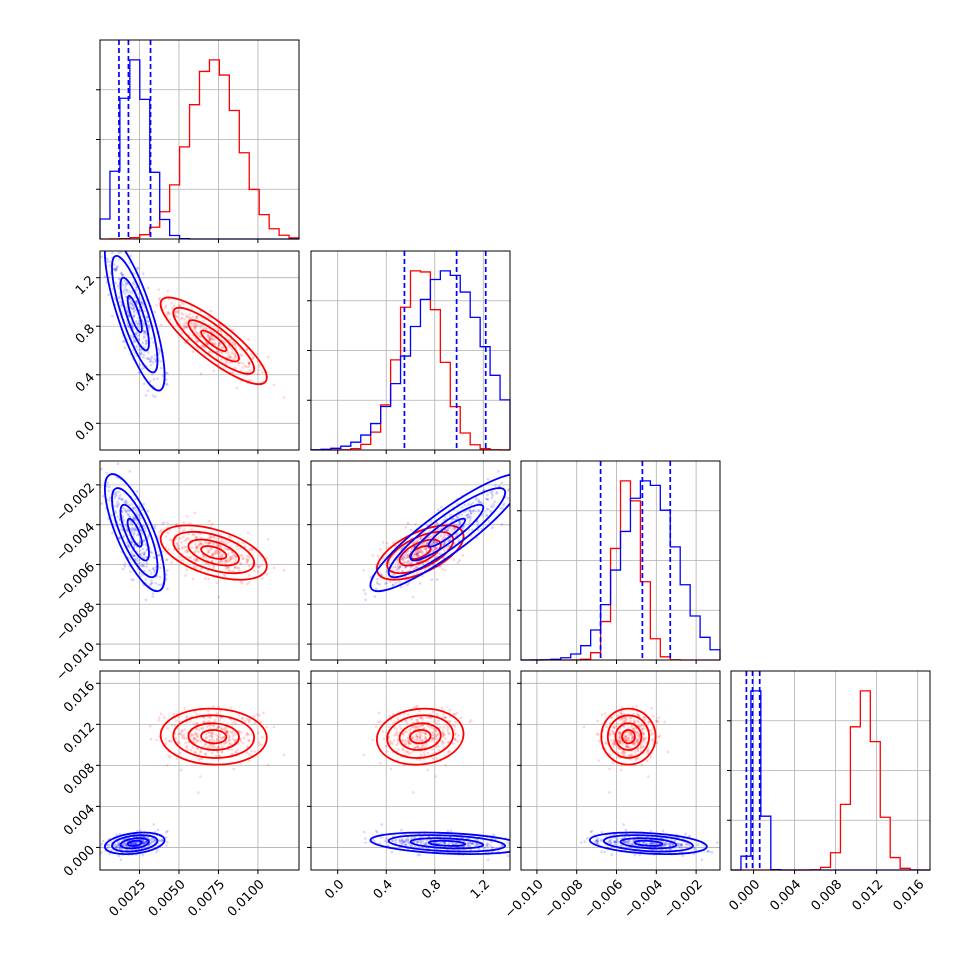 This screenshot has height=970, width=970. I want to click on x-tick-label: −0.008, so click(564, 899).